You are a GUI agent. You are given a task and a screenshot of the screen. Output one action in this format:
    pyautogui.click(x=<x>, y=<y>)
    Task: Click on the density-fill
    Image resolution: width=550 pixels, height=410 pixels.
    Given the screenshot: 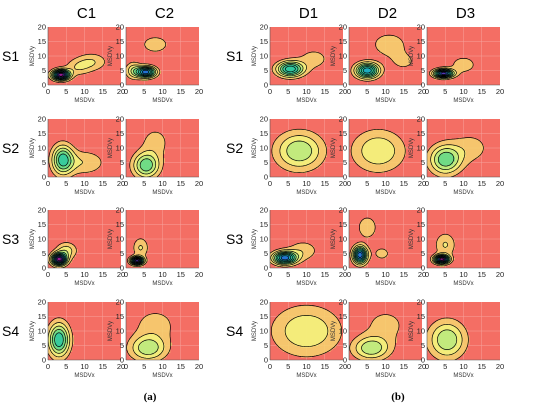 What is the action you would take?
    pyautogui.click(x=378, y=151)
    